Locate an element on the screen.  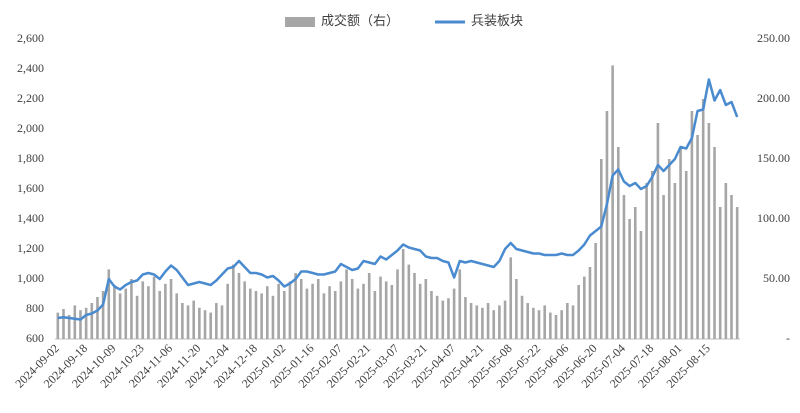
legend-label: 兵装板块 is located at coordinates (497, 20).